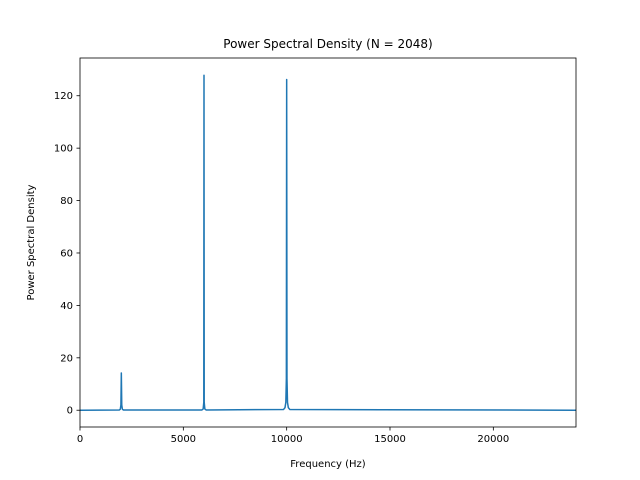  Describe the element at coordinates (328, 464) in the screenshot. I see `x-axis-label: Frequency (Hz)` at that location.